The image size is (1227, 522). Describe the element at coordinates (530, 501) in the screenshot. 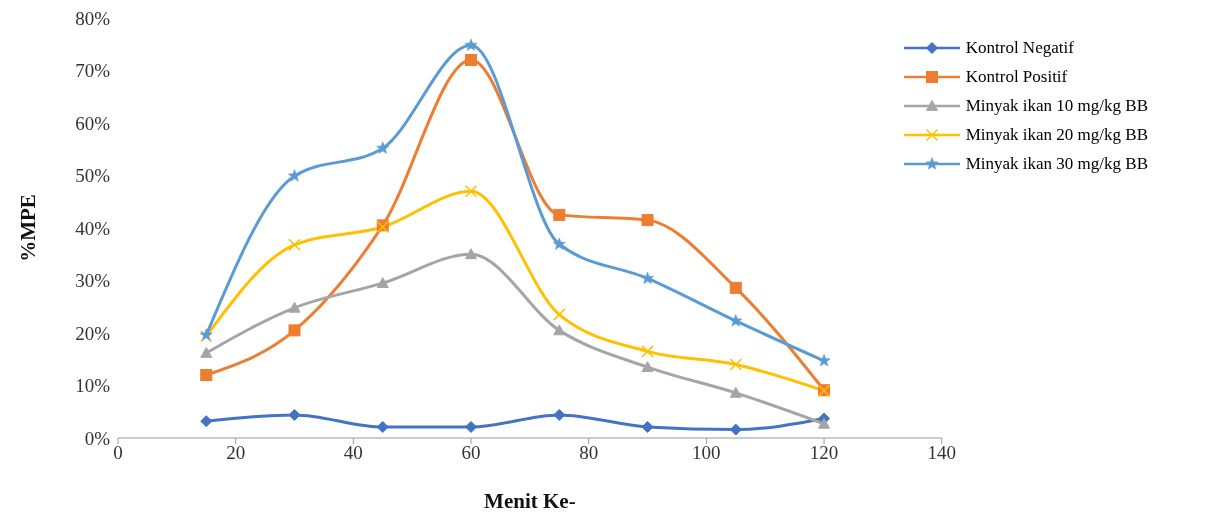

I see `x-axis-title: Menit Ke-` at that location.